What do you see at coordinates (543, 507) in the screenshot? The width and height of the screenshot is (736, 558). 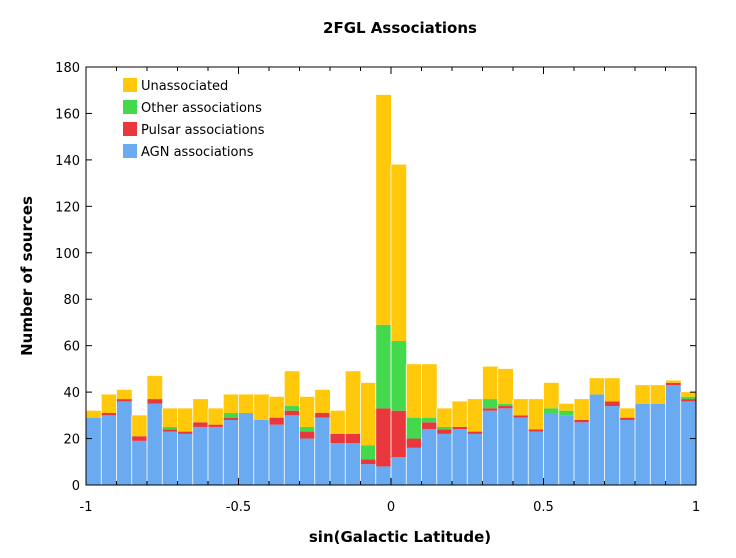 I see `x-tick-label-3: 0.5` at bounding box center [543, 507].